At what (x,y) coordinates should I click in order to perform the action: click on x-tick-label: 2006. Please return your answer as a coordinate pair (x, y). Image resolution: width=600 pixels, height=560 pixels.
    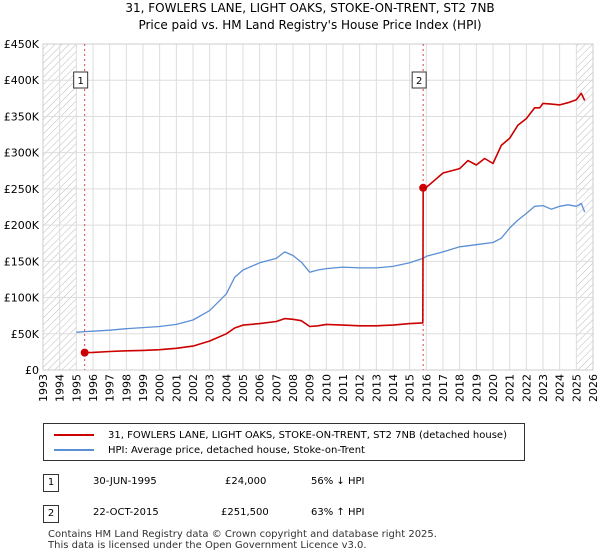
    Looking at the image, I should click on (260, 388).